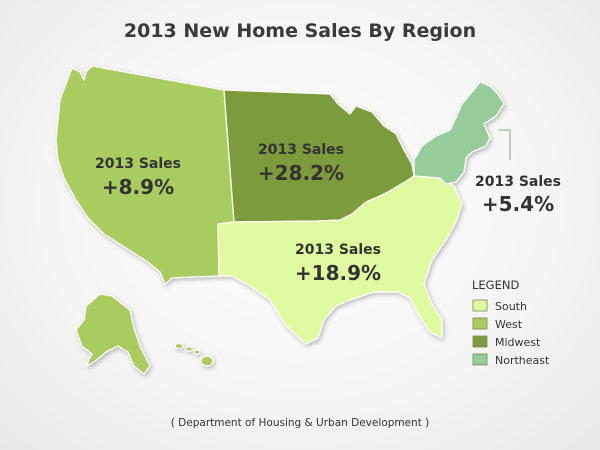 This screenshot has height=450, width=600. What do you see at coordinates (459, 133) in the screenshot?
I see `region-northeast` at bounding box center [459, 133].